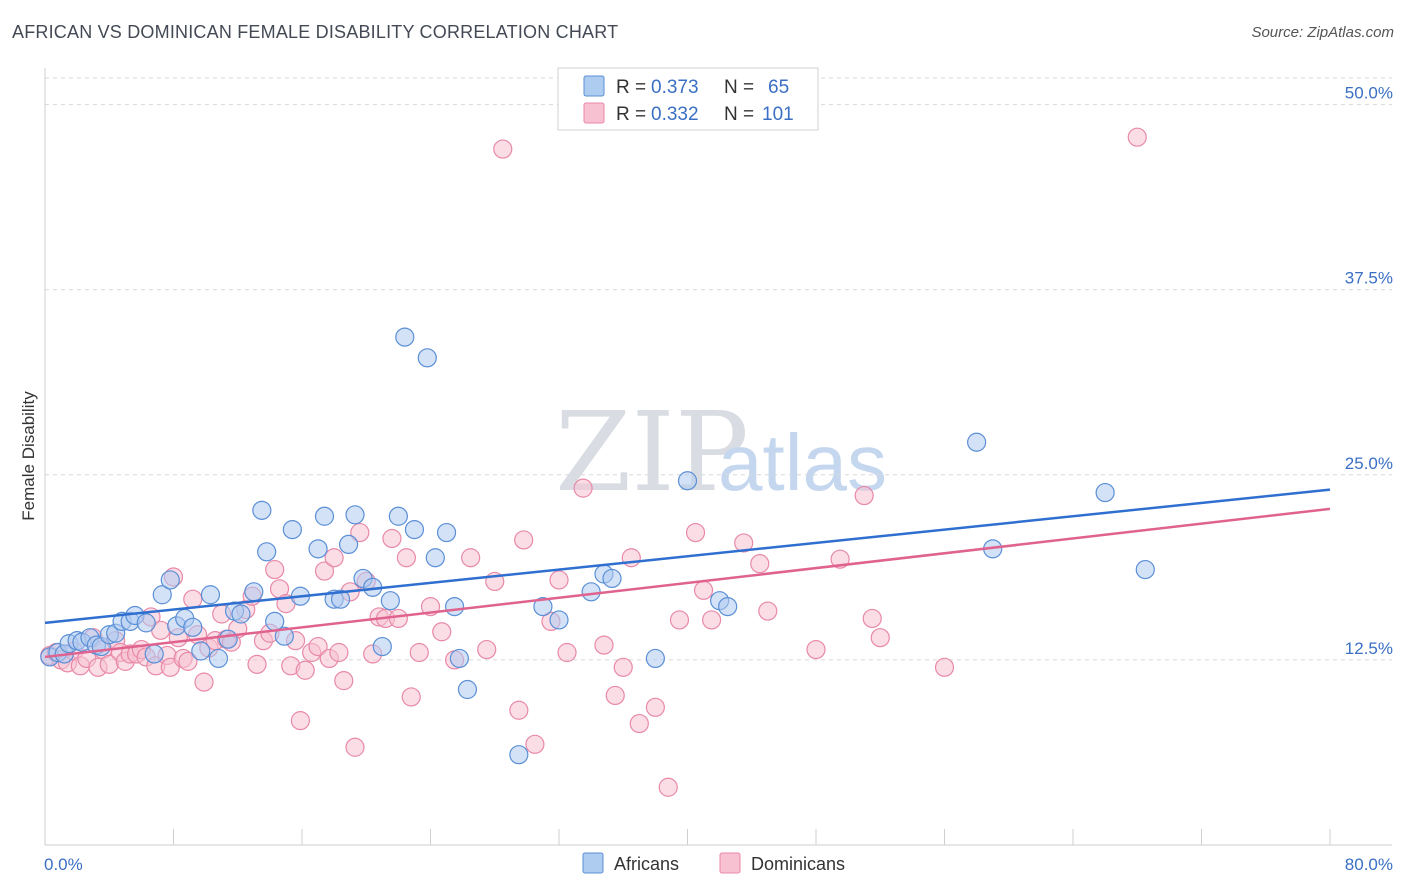 The image size is (1406, 892). Describe the element at coordinates (631, 87) in the screenshot. I see `legend-r-label-africans: R =` at that location.